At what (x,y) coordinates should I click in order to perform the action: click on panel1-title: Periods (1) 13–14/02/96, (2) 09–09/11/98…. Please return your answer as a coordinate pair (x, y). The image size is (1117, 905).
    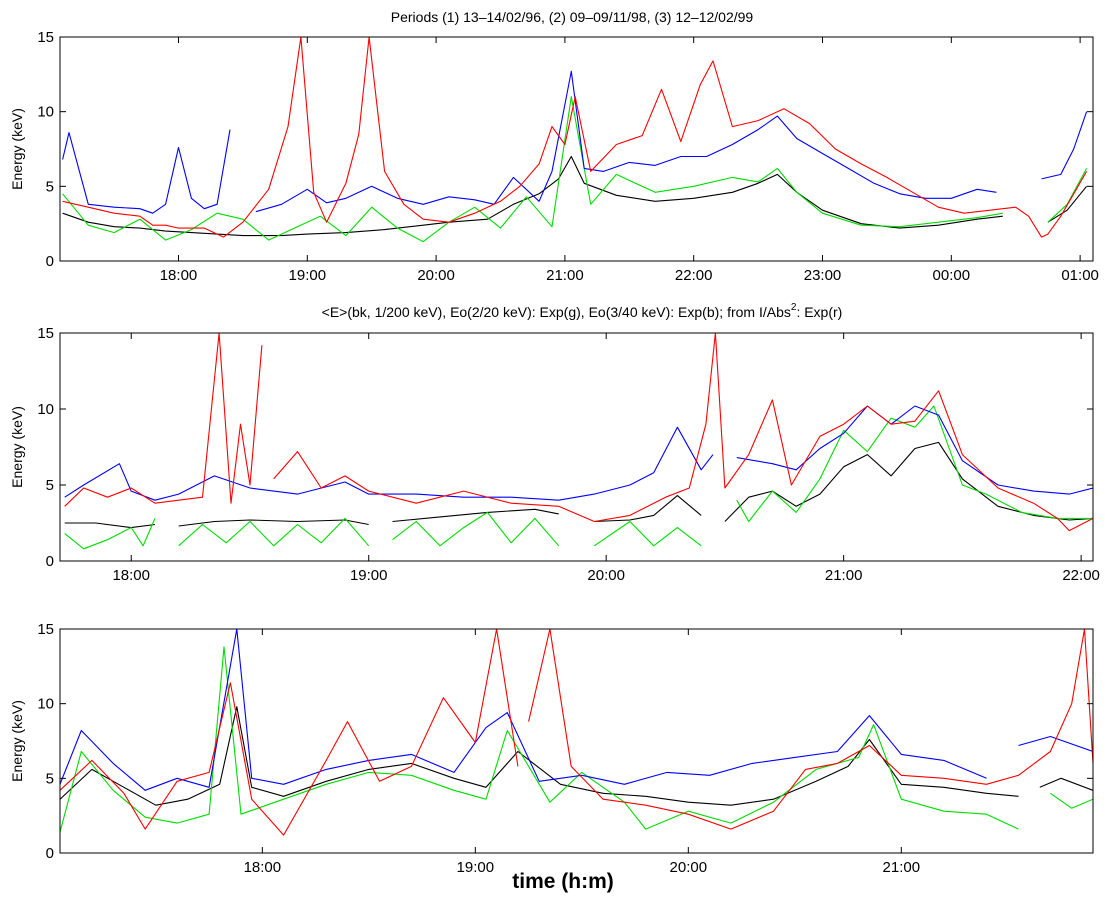
    Looking at the image, I should click on (572, 17).